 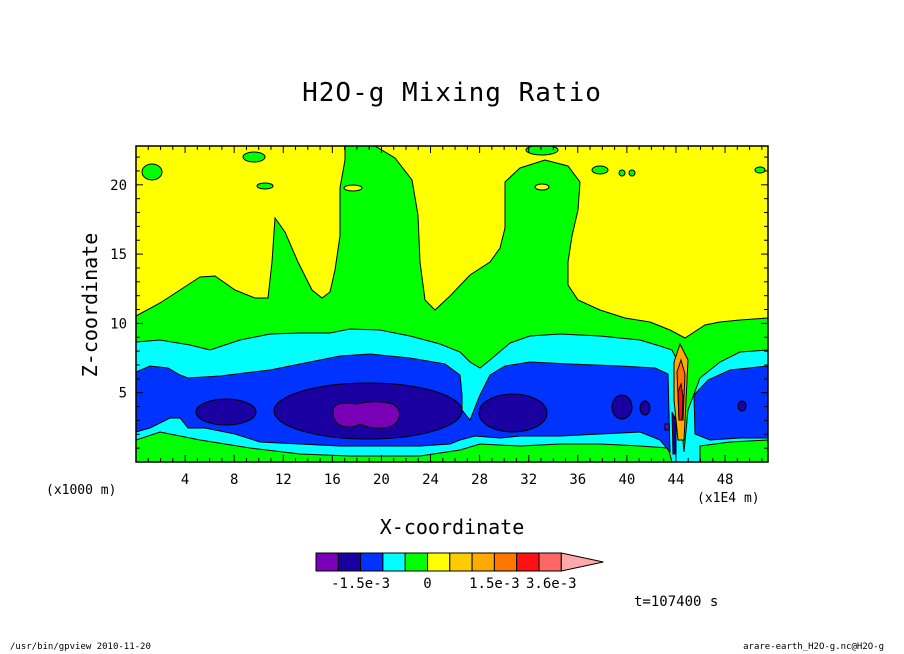 I want to click on x-tick-label: 4, so click(x=185, y=480).